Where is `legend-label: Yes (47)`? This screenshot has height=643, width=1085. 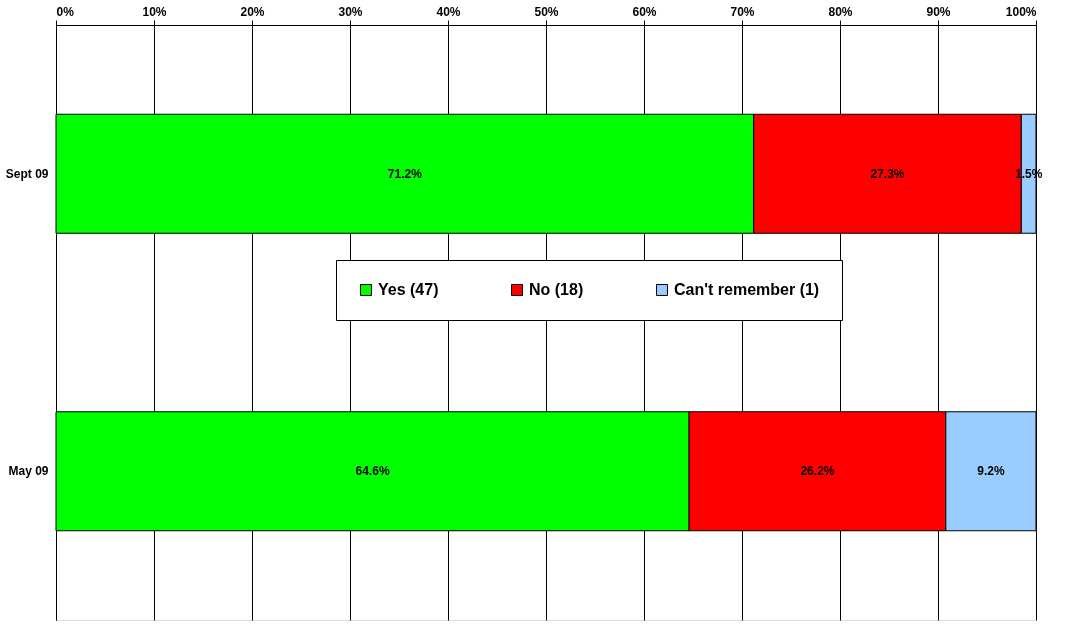 legend-label: Yes (47) is located at coordinates (408, 289).